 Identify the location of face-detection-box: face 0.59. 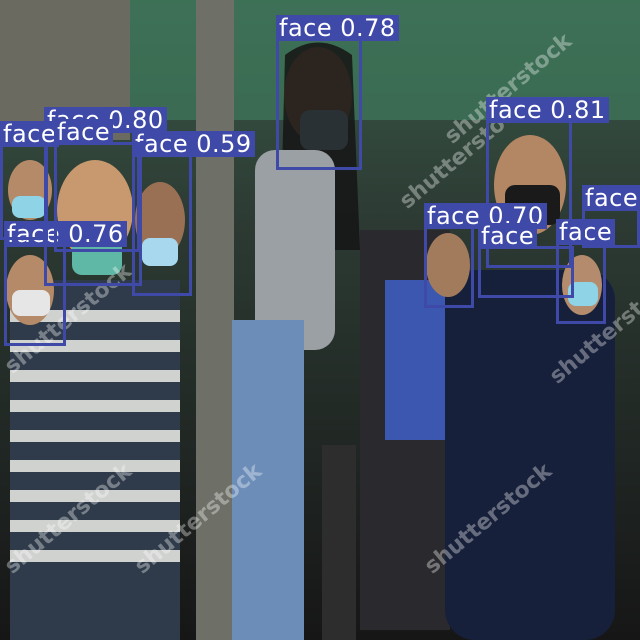
(193, 213).